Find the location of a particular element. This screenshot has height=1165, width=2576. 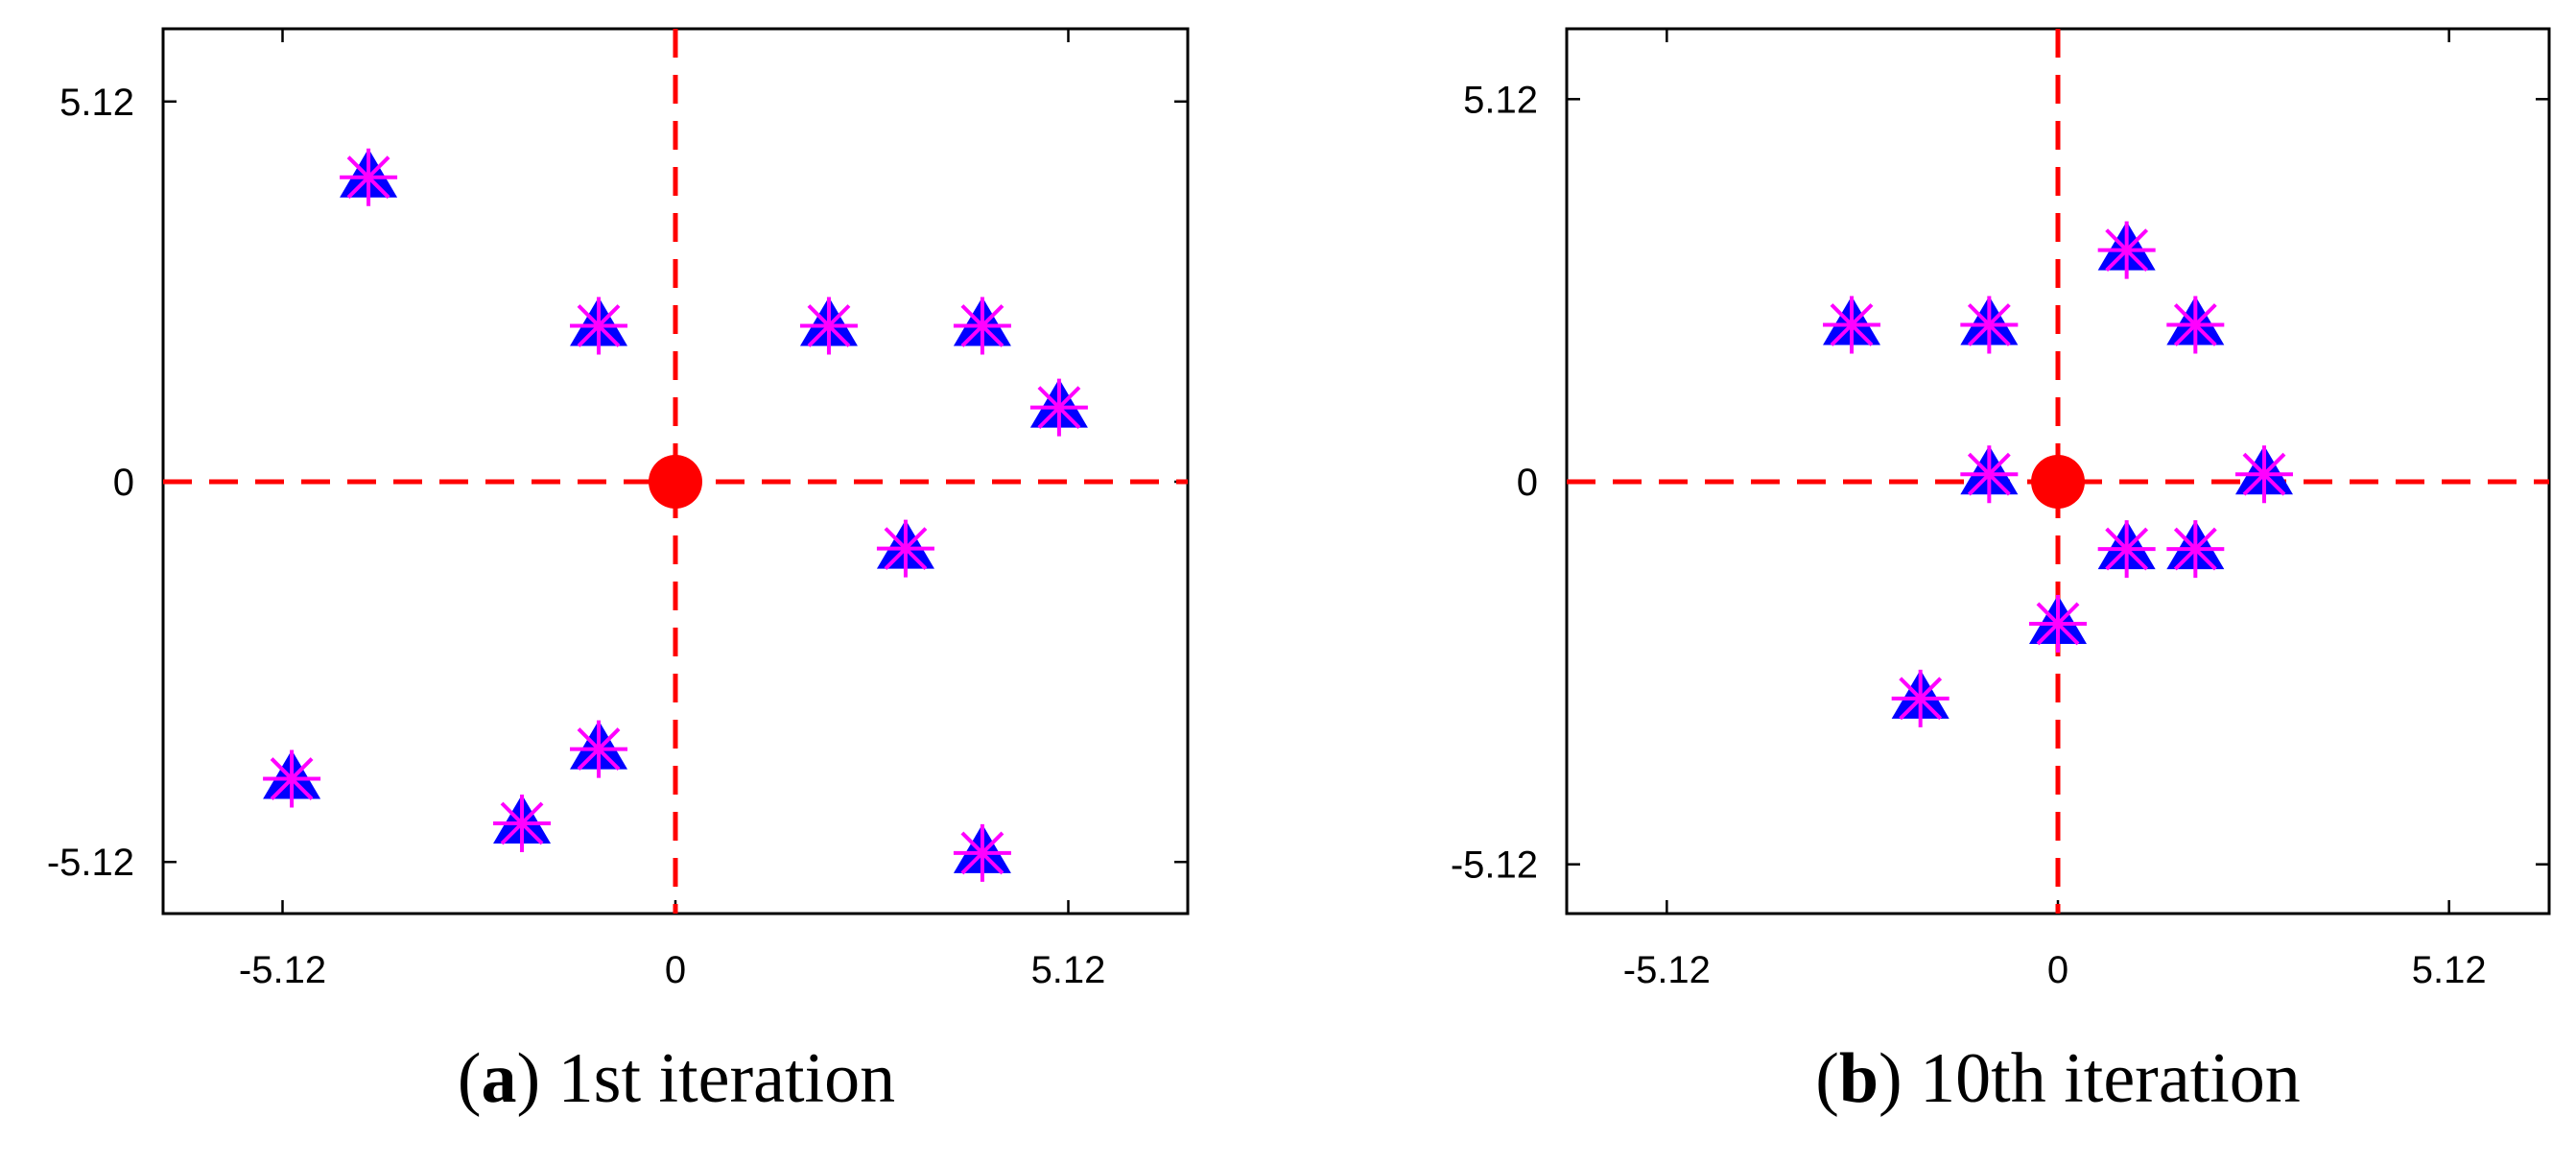

caption-text: ) 10th iteration is located at coordinates (2090, 1078).